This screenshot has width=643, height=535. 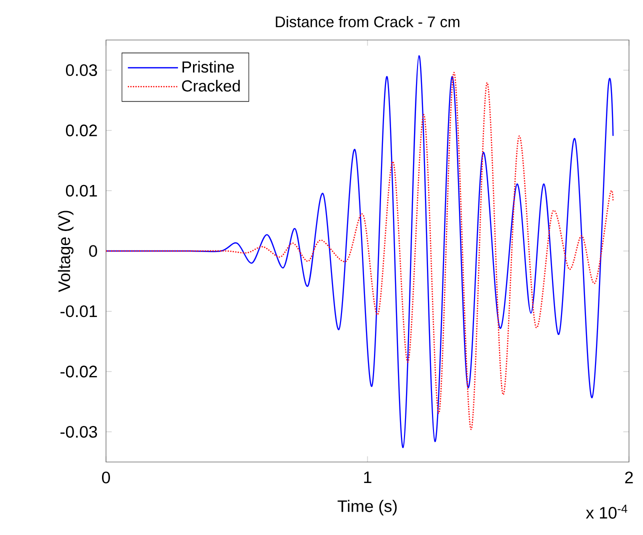 I want to click on y-tick-label: 0.03, so click(x=81, y=70).